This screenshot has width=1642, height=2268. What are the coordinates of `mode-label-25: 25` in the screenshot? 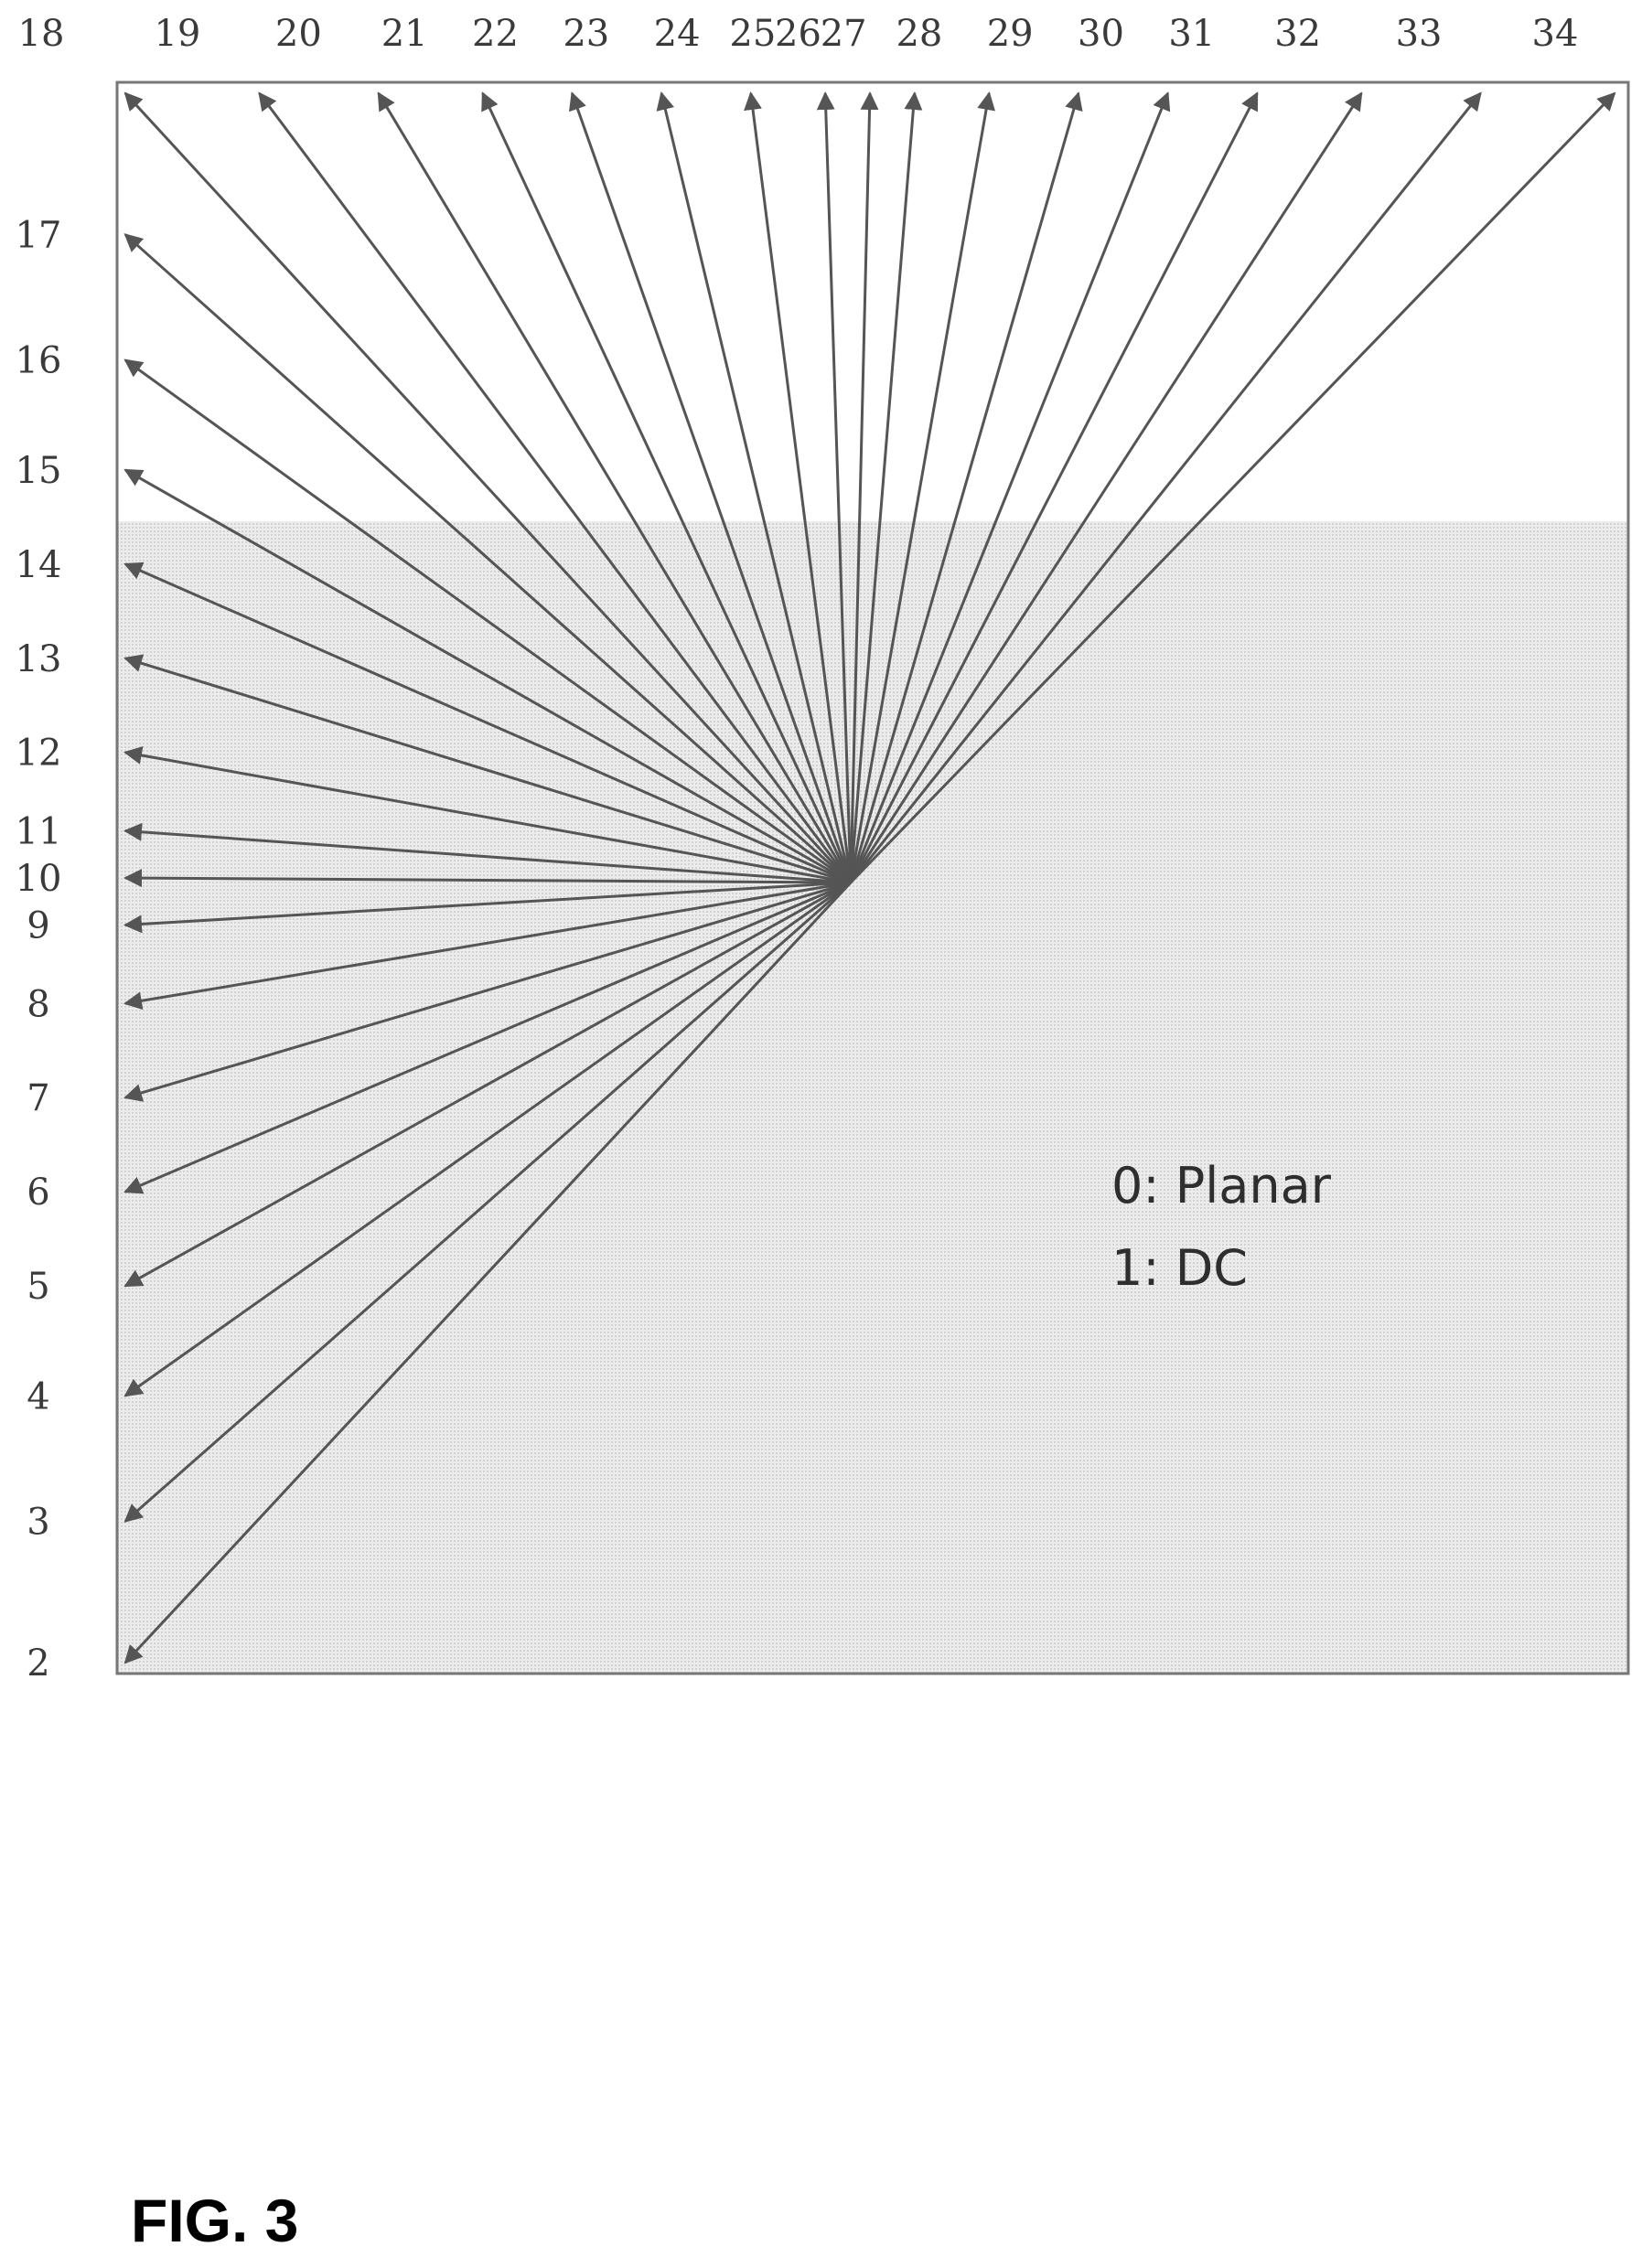 It's located at (752, 34).